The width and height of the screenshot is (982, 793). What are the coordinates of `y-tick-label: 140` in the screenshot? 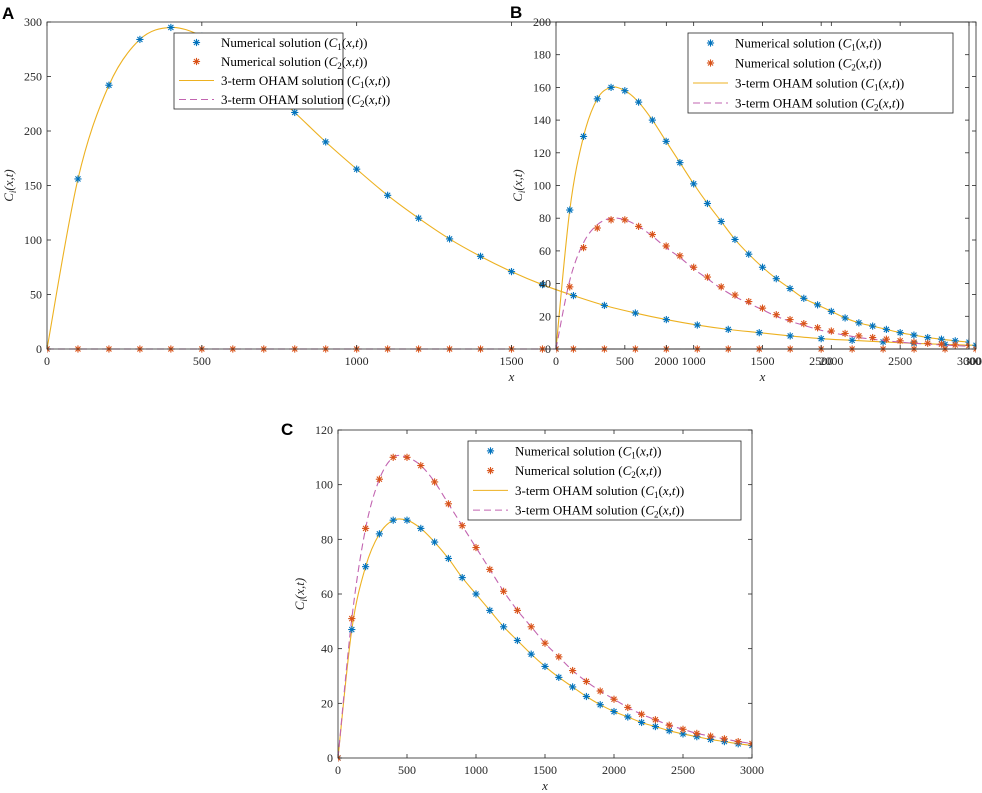 It's located at (542, 120).